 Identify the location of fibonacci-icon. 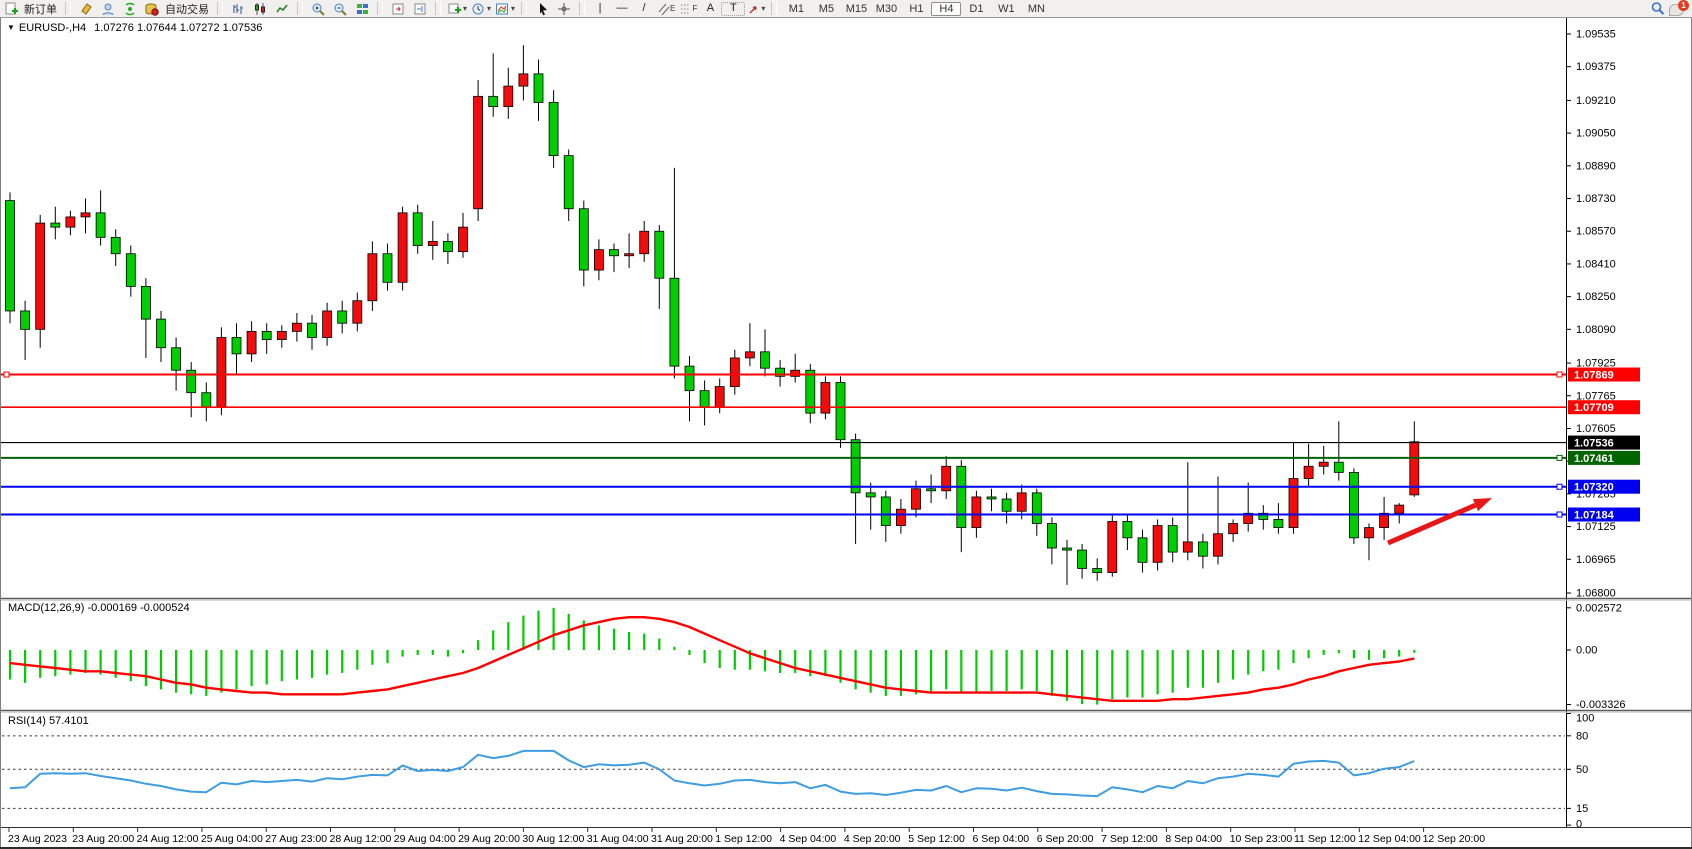
(686, 8).